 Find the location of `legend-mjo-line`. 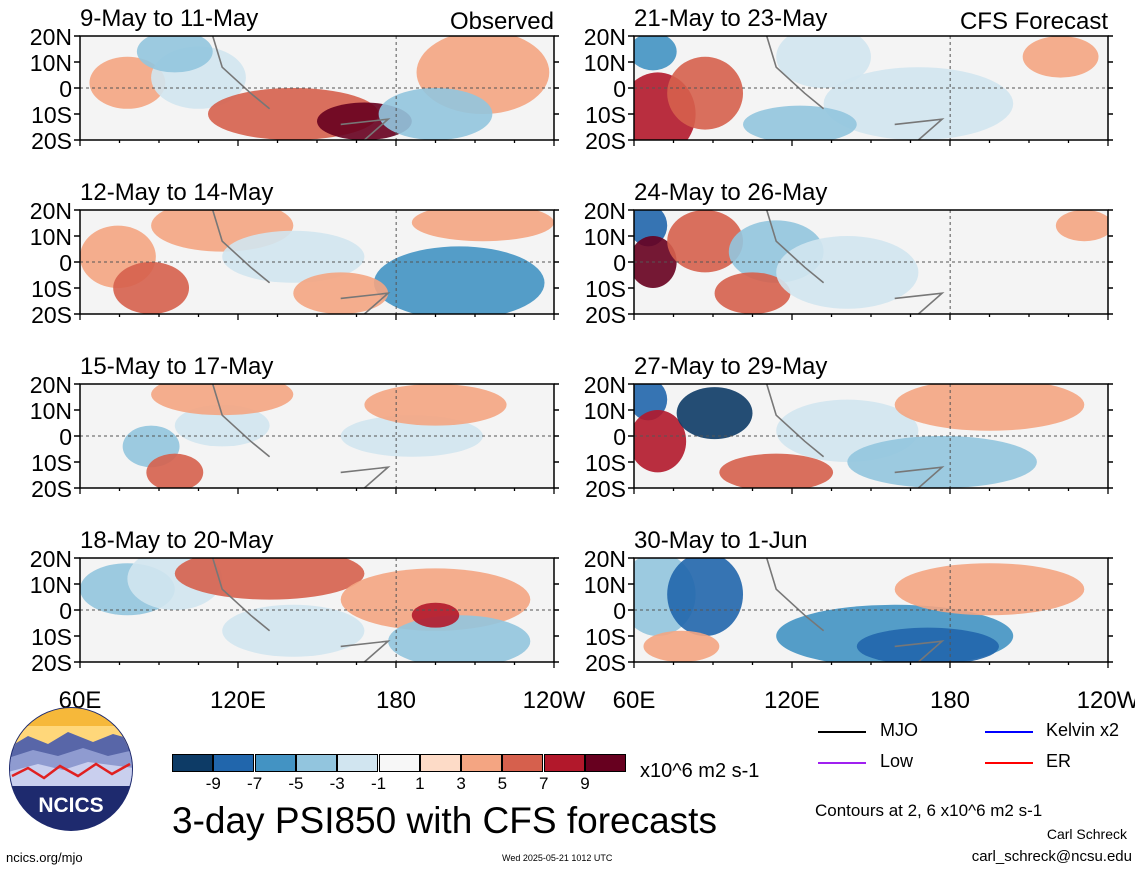

legend-mjo-line is located at coordinates (842, 732).